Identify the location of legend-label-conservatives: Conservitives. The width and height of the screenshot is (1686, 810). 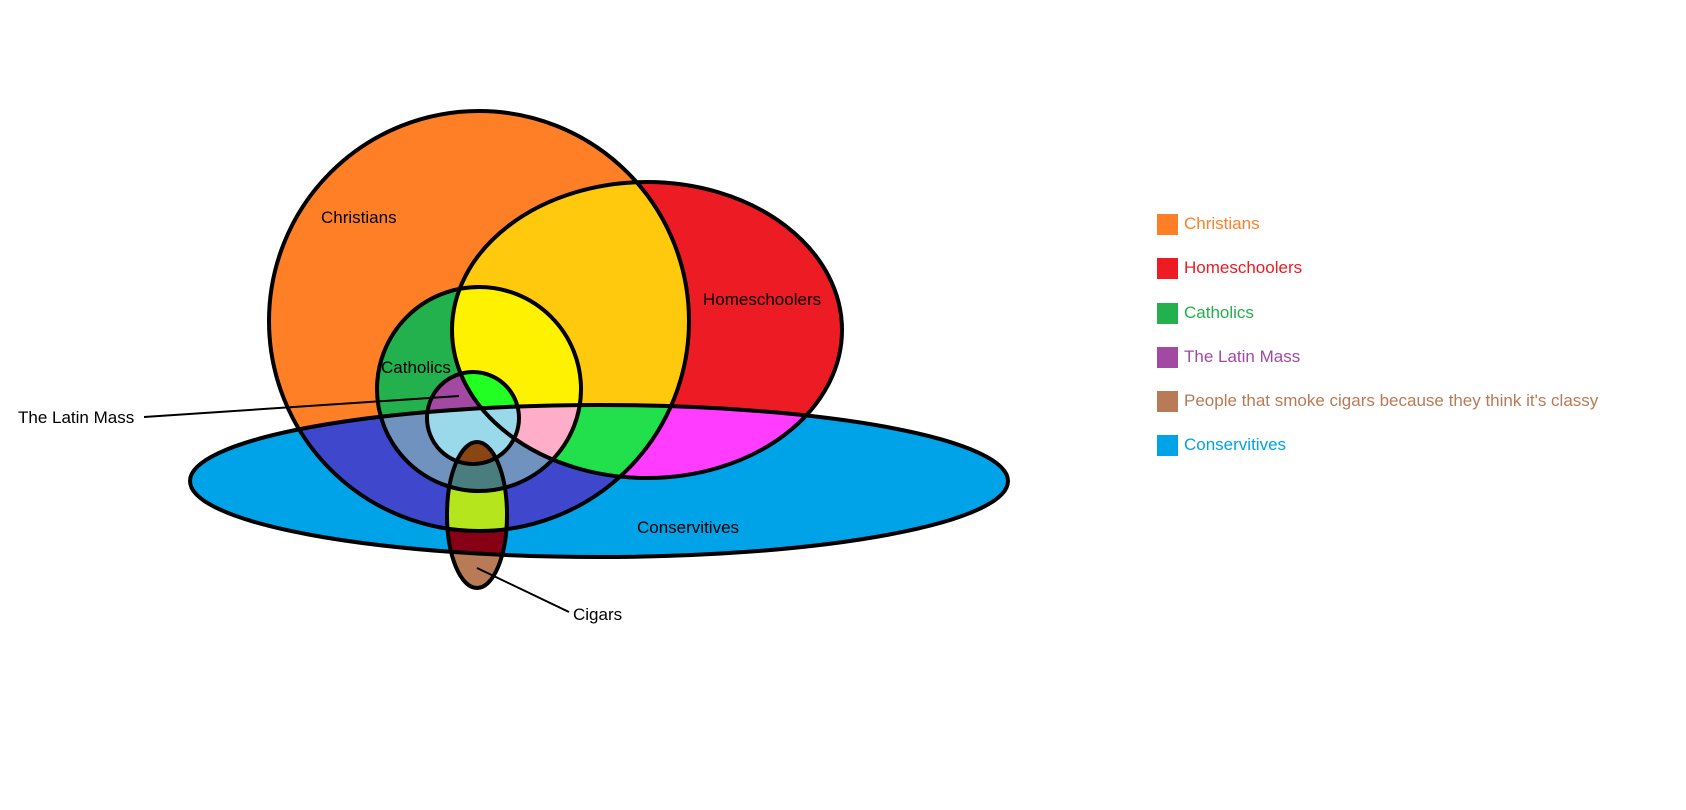
(1235, 444).